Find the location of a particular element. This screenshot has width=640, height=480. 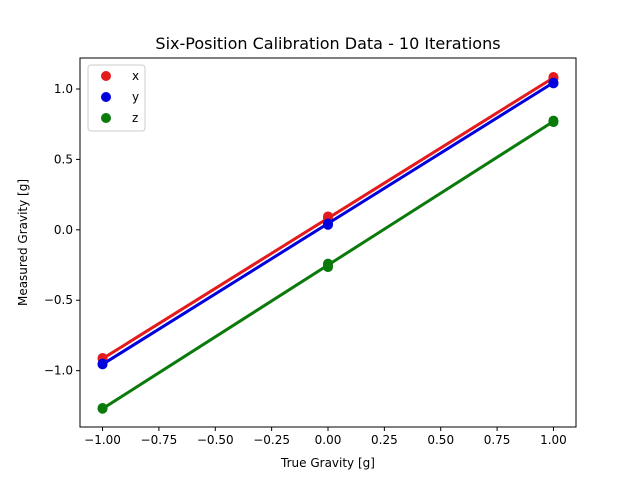

y-tick-label: 0.0 is located at coordinates (63, 230).